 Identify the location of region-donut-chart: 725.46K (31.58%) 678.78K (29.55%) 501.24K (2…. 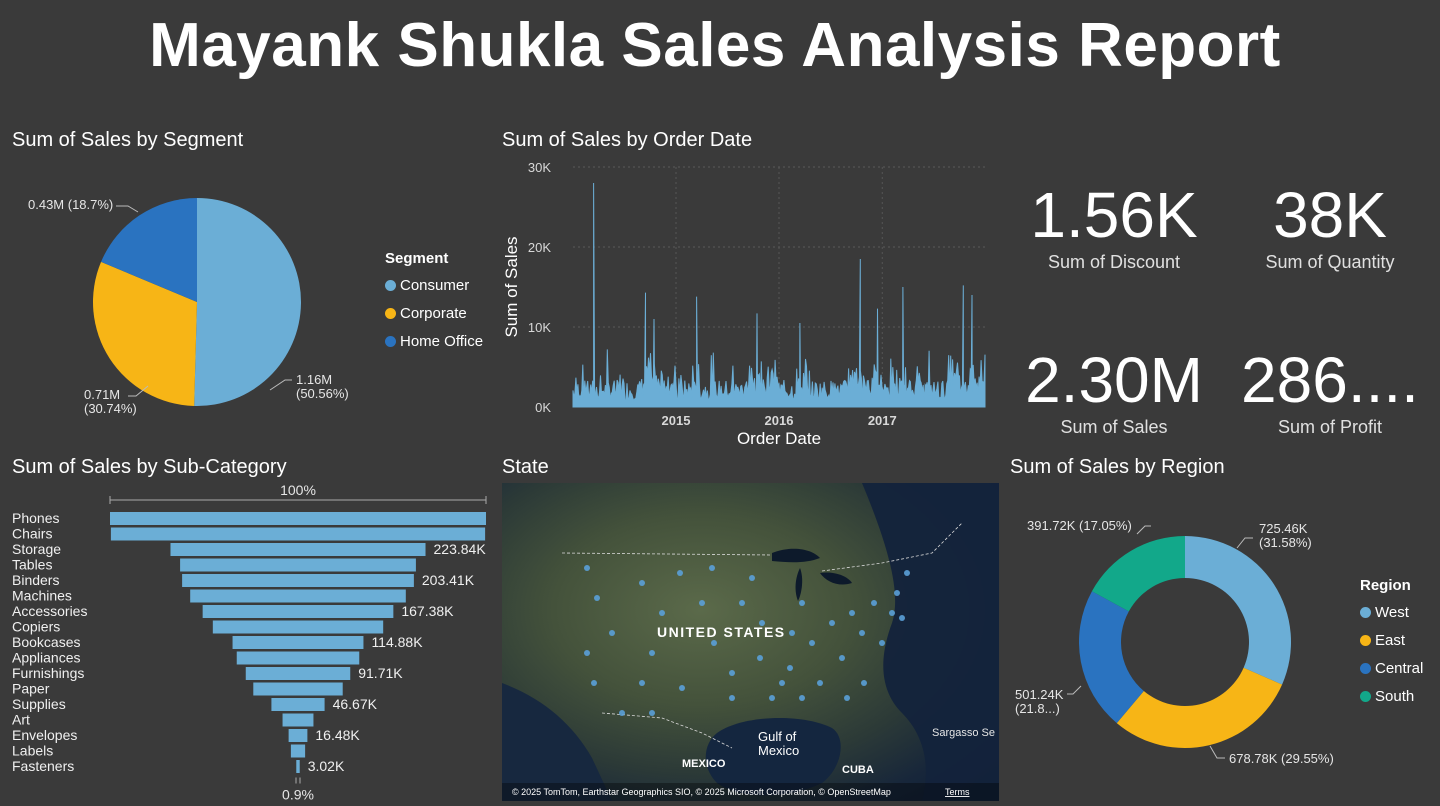
(1177, 645).